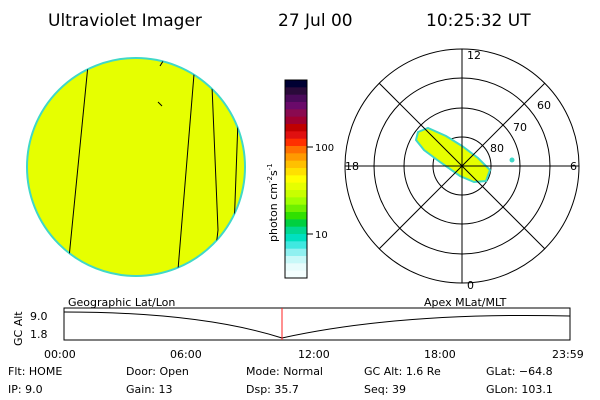 This screenshot has height=400, width=600. I want to click on coast-mark, so click(160, 104).